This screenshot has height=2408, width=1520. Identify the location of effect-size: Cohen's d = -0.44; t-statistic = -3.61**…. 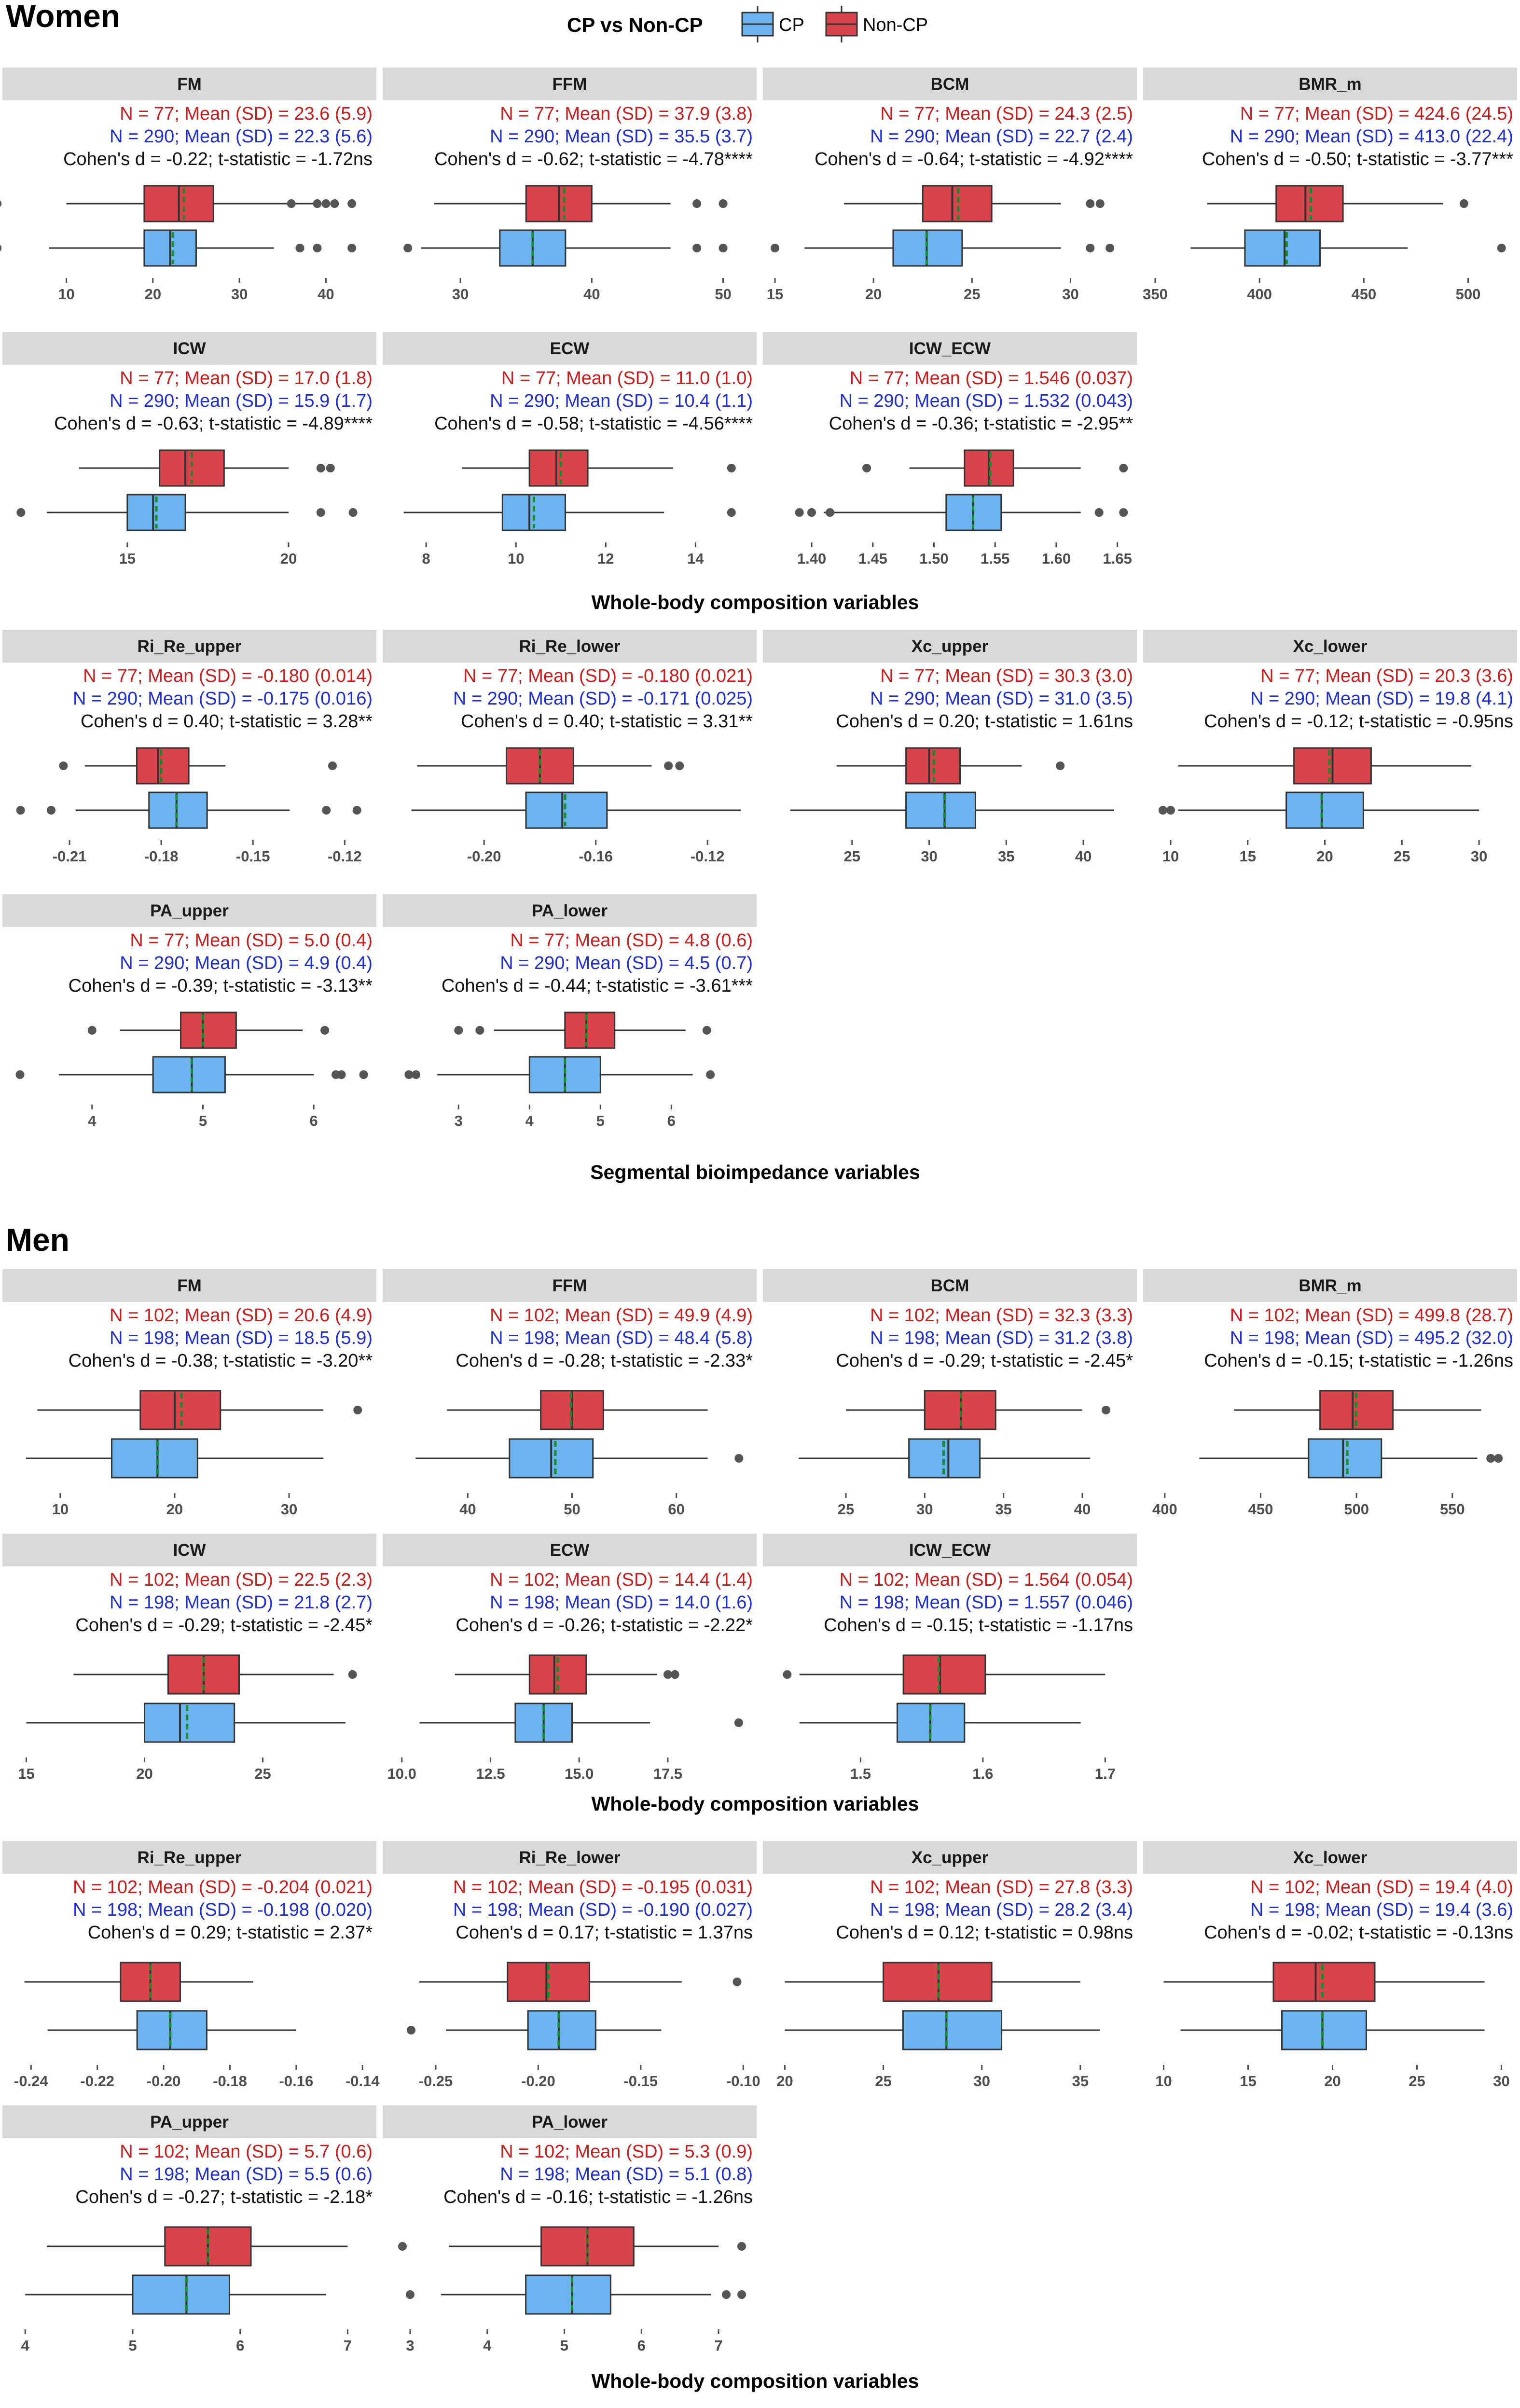
(597, 986).